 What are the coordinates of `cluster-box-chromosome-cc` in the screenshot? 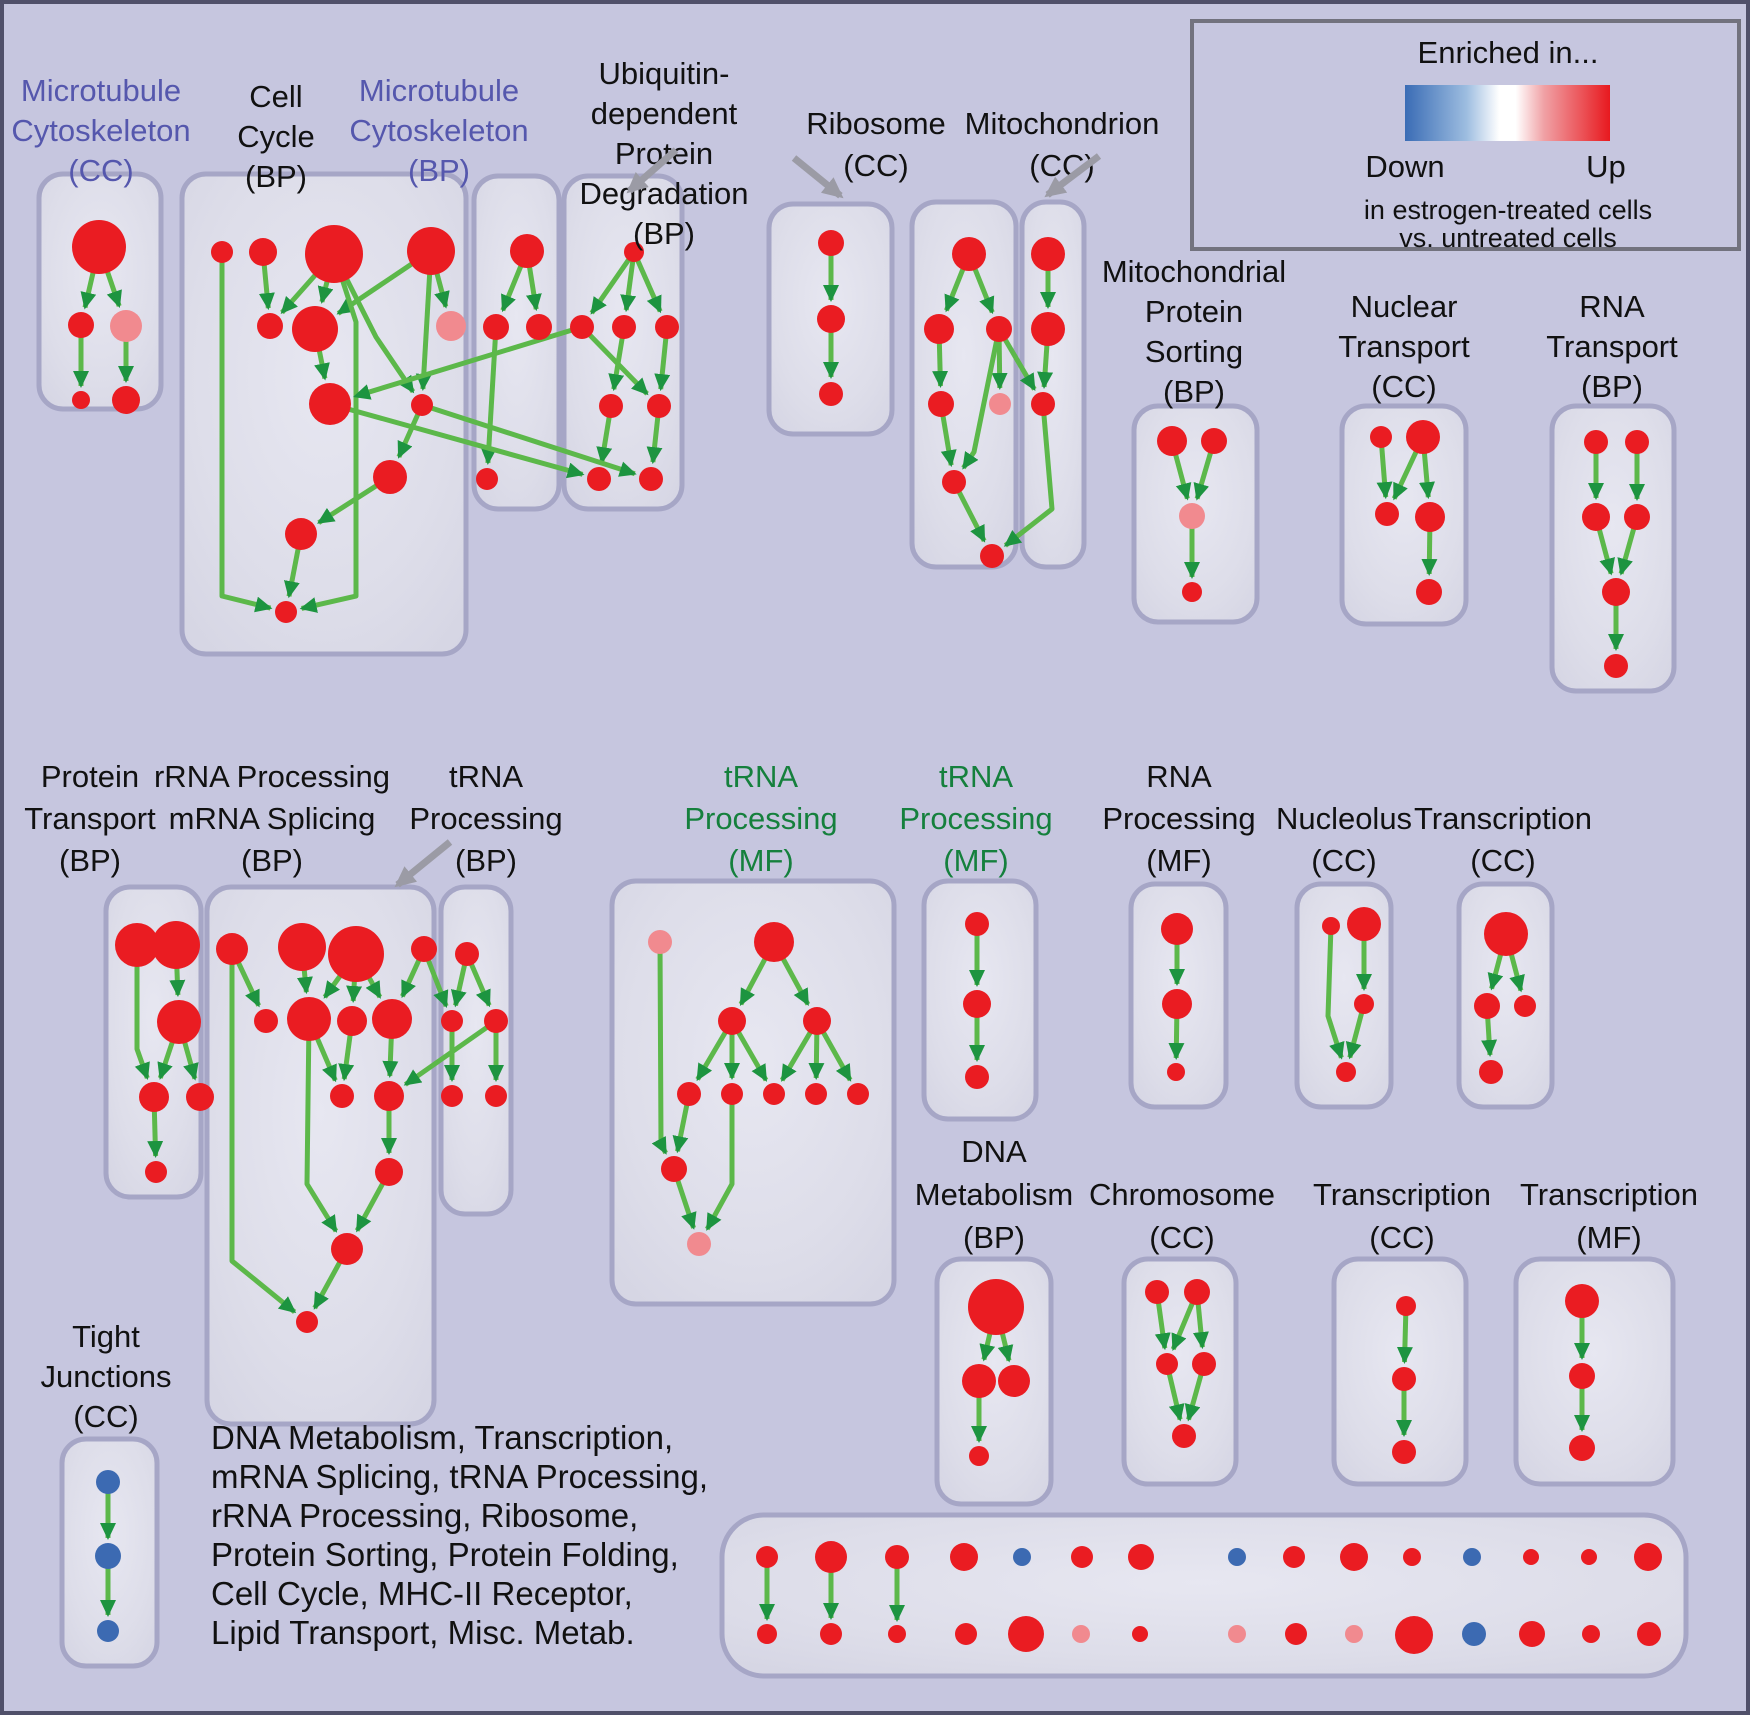 It's located at (1180, 1371).